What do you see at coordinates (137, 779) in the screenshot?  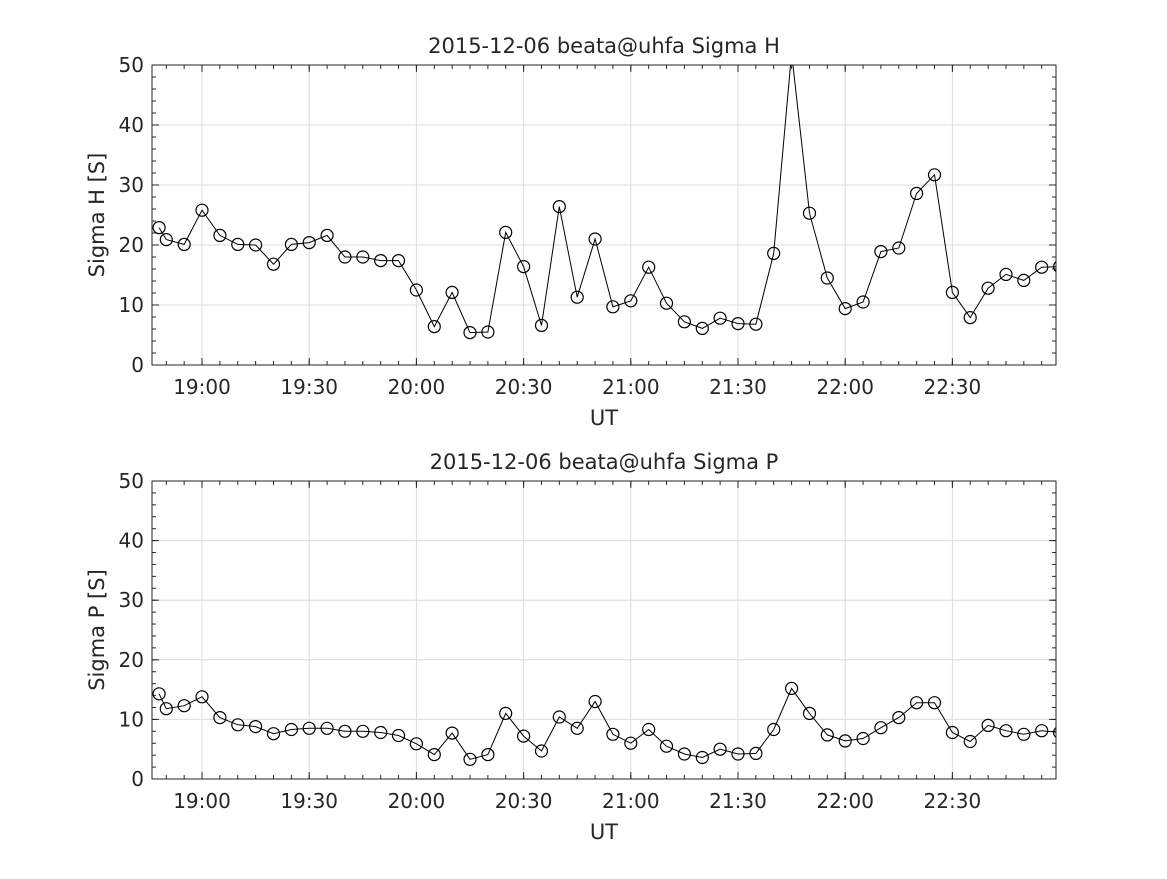 I see `sigma-p-y-tick-label: 0` at bounding box center [137, 779].